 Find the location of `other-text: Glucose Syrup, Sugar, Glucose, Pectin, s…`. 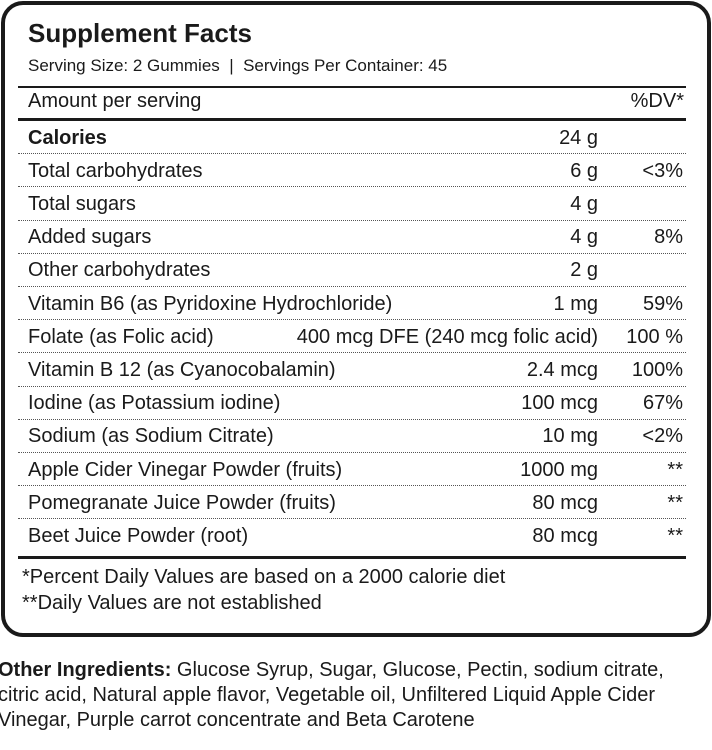

other-text: Glucose Syrup, Sugar, Glucose, Pectin, s… is located at coordinates (332, 695).